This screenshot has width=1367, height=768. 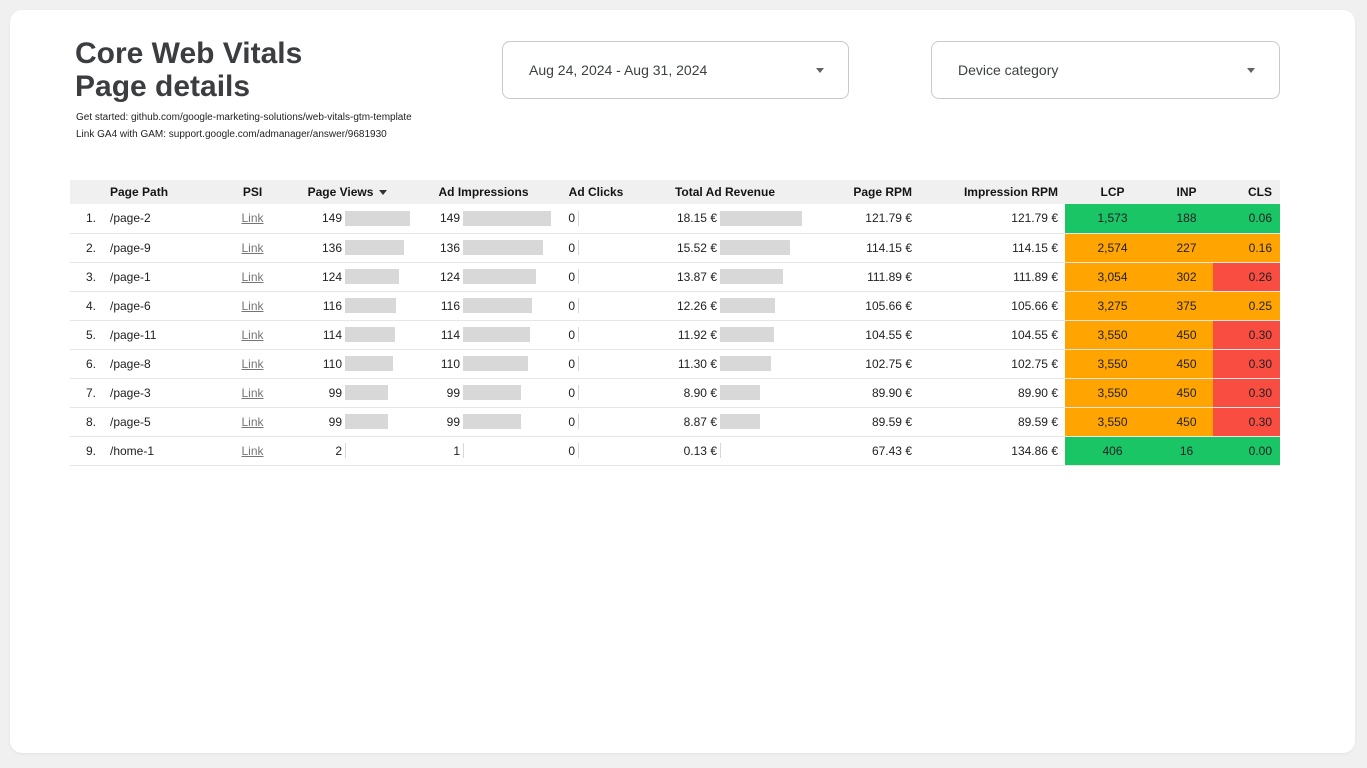 I want to click on lcp-cell: 3,054, so click(x=1112, y=277).